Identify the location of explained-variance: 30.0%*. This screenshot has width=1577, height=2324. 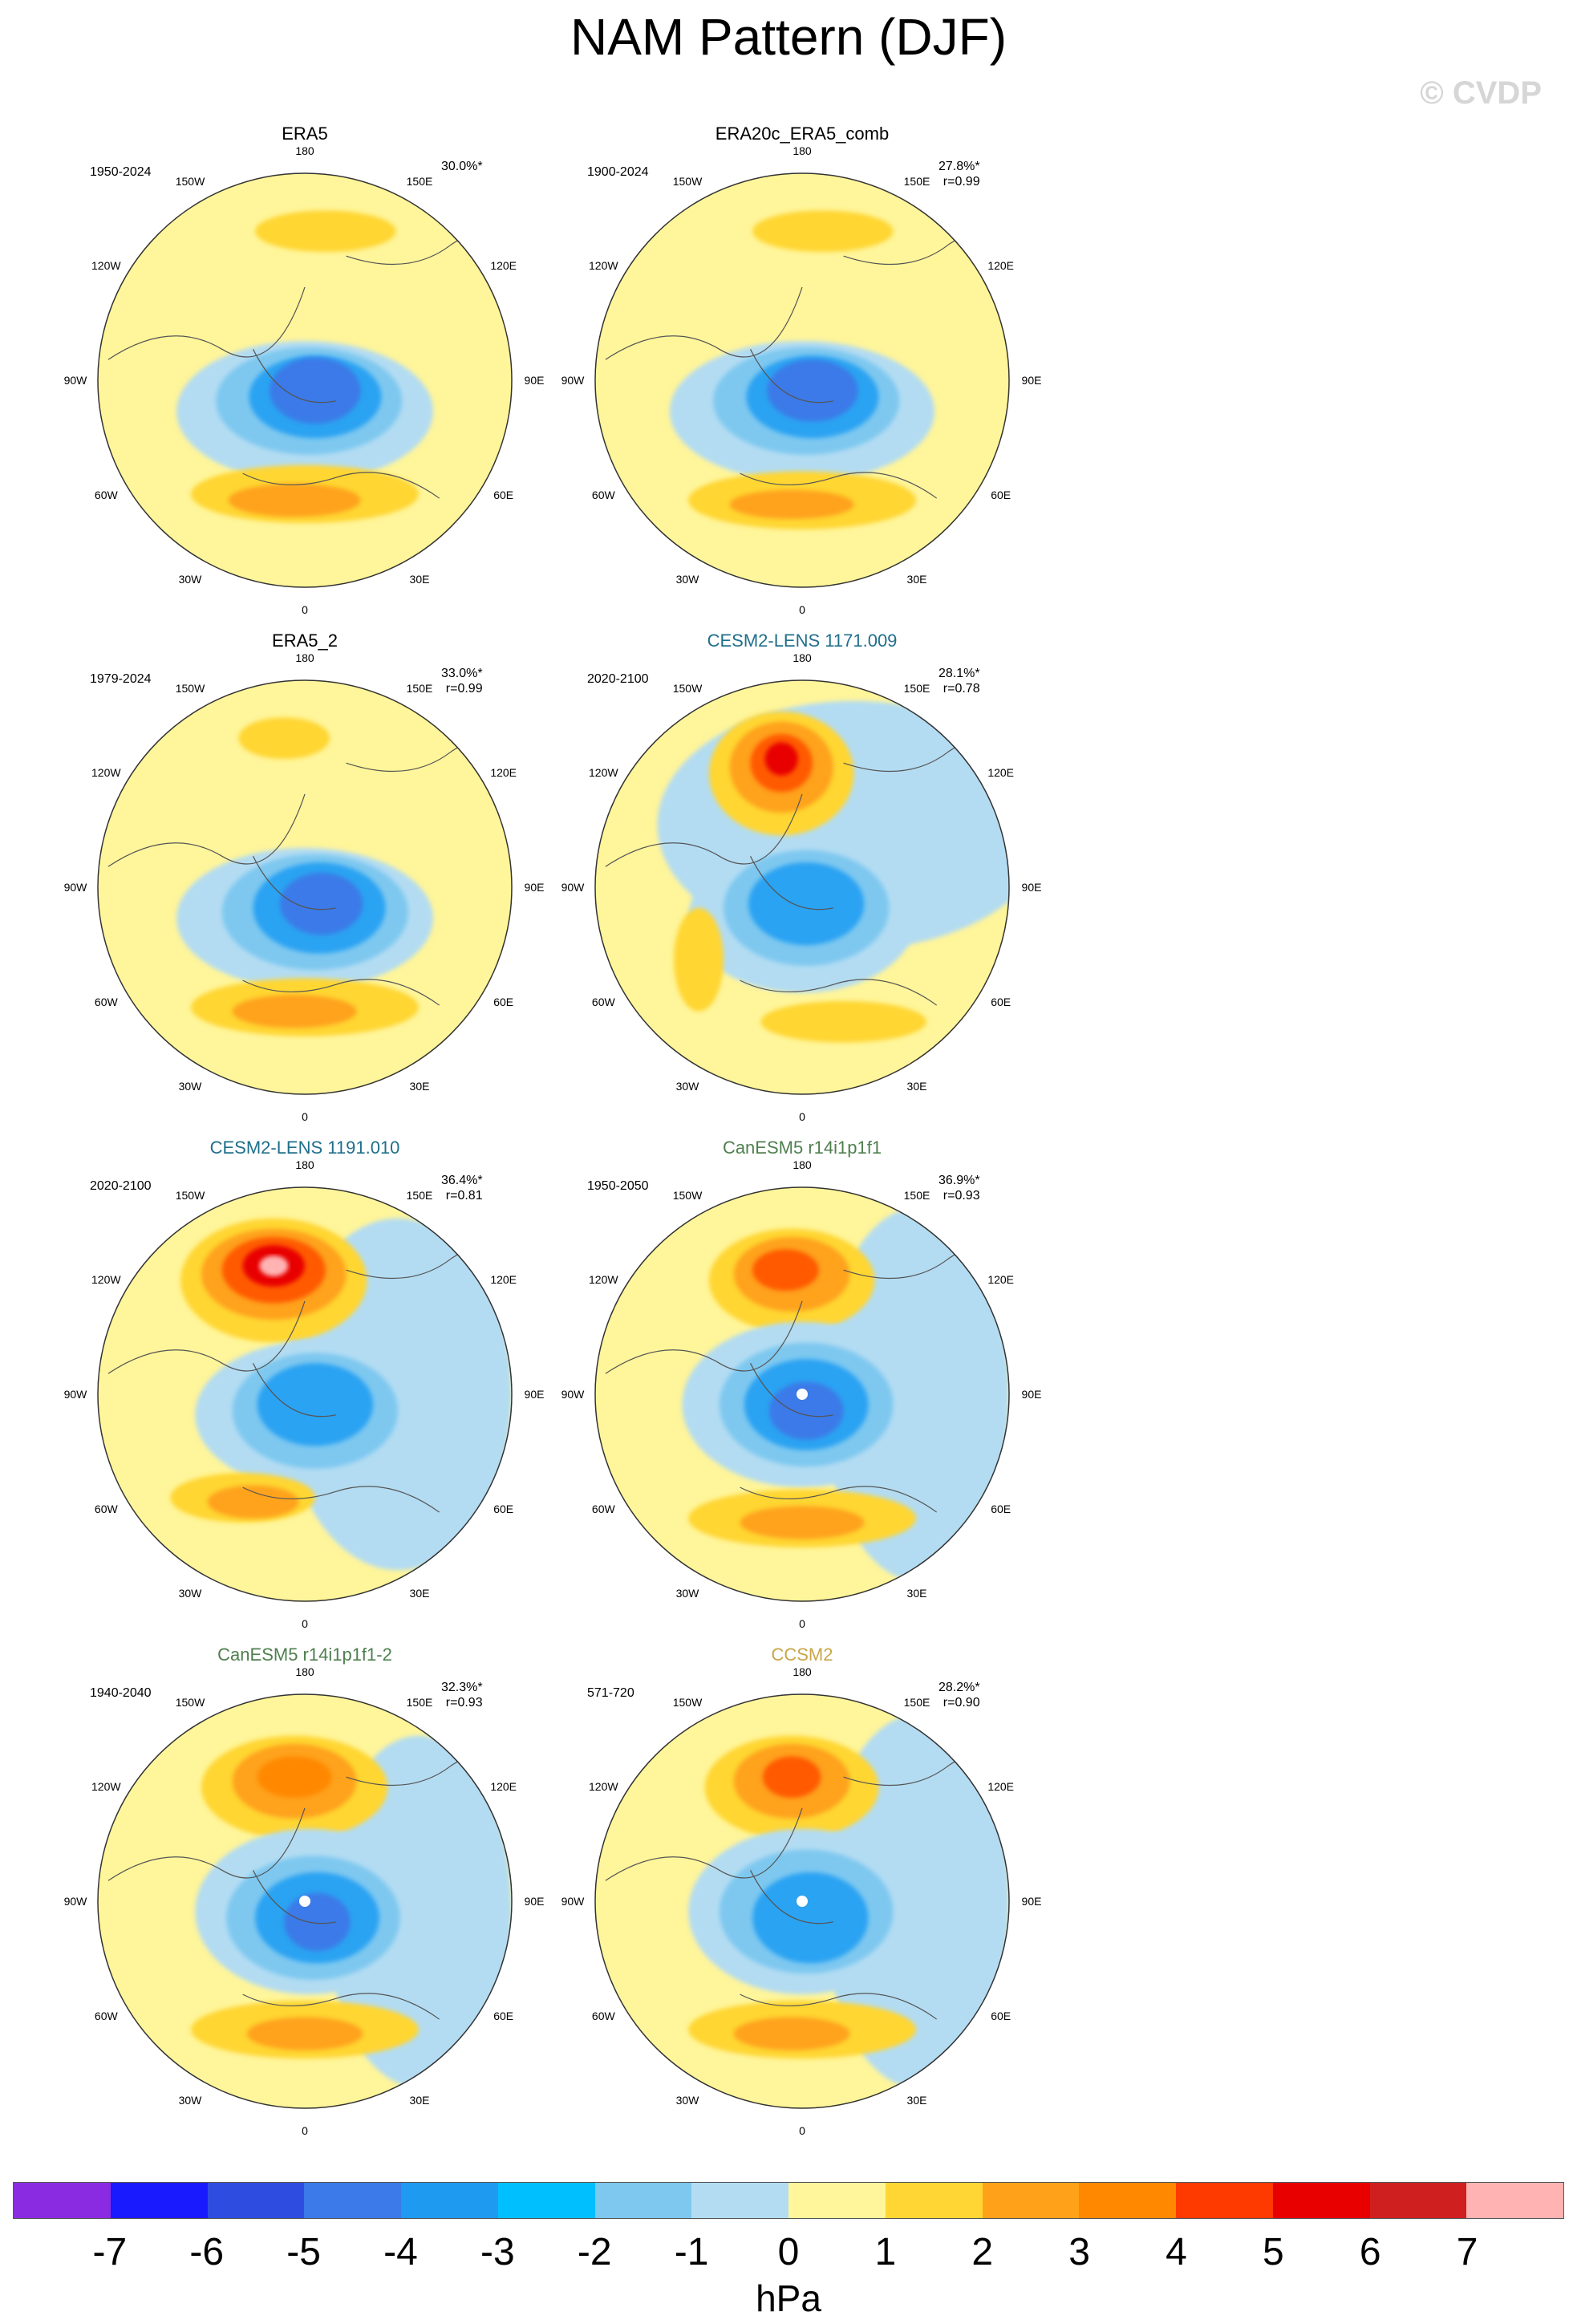
(462, 166).